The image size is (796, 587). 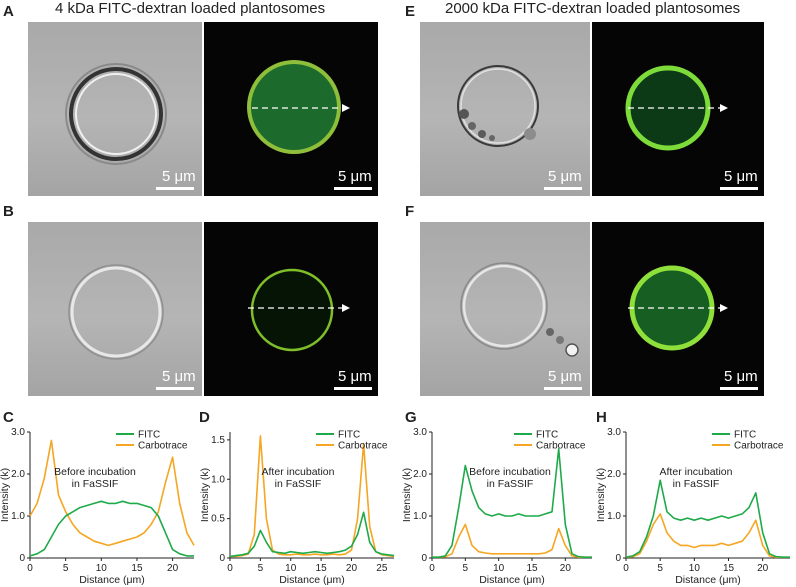 What do you see at coordinates (204, 417) in the screenshot?
I see `panel-letter-d: D` at bounding box center [204, 417].